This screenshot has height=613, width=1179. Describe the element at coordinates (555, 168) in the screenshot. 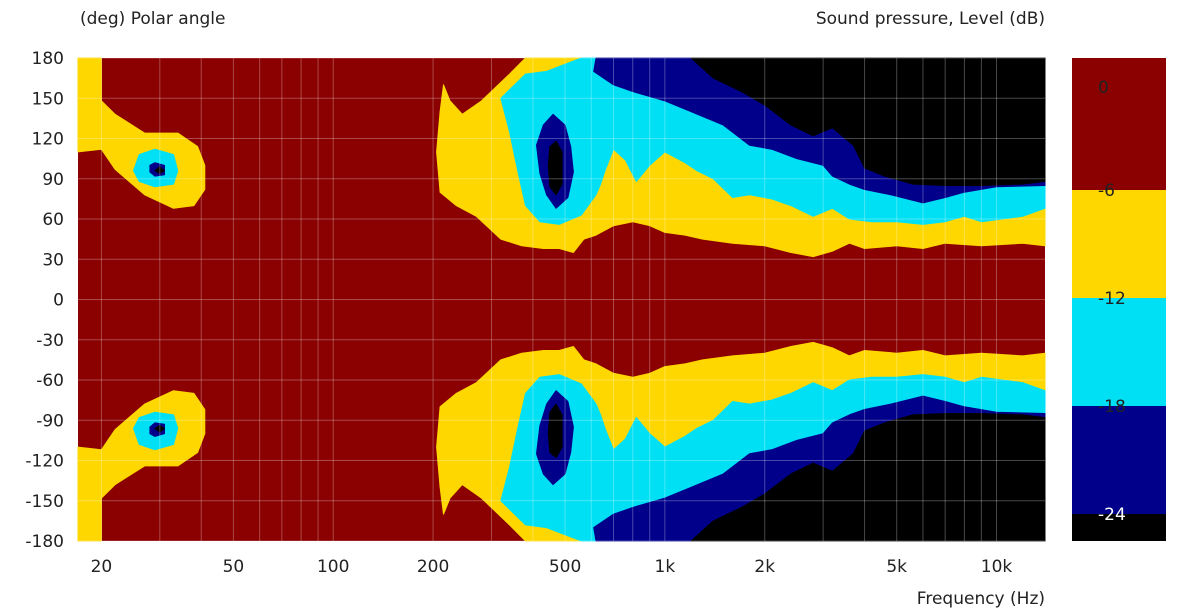

I see `contour-region-m24-1-upper` at that location.